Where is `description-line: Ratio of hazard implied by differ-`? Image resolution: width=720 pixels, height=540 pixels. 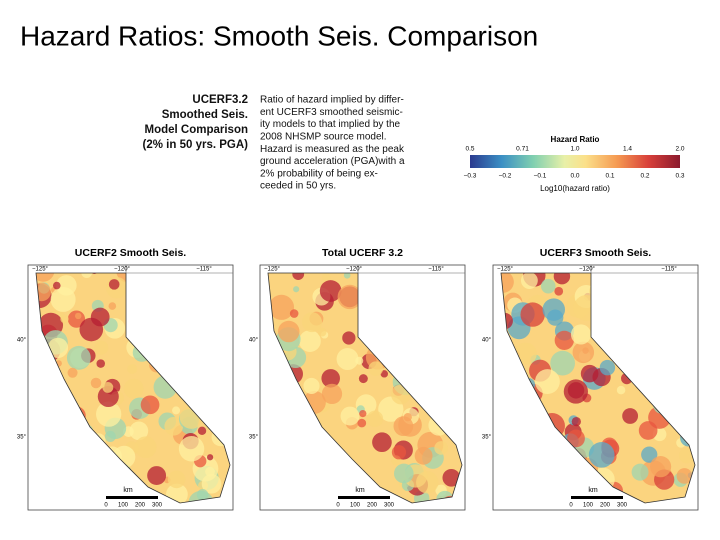 description-line: Ratio of hazard implied by differ- is located at coordinates (332, 100).